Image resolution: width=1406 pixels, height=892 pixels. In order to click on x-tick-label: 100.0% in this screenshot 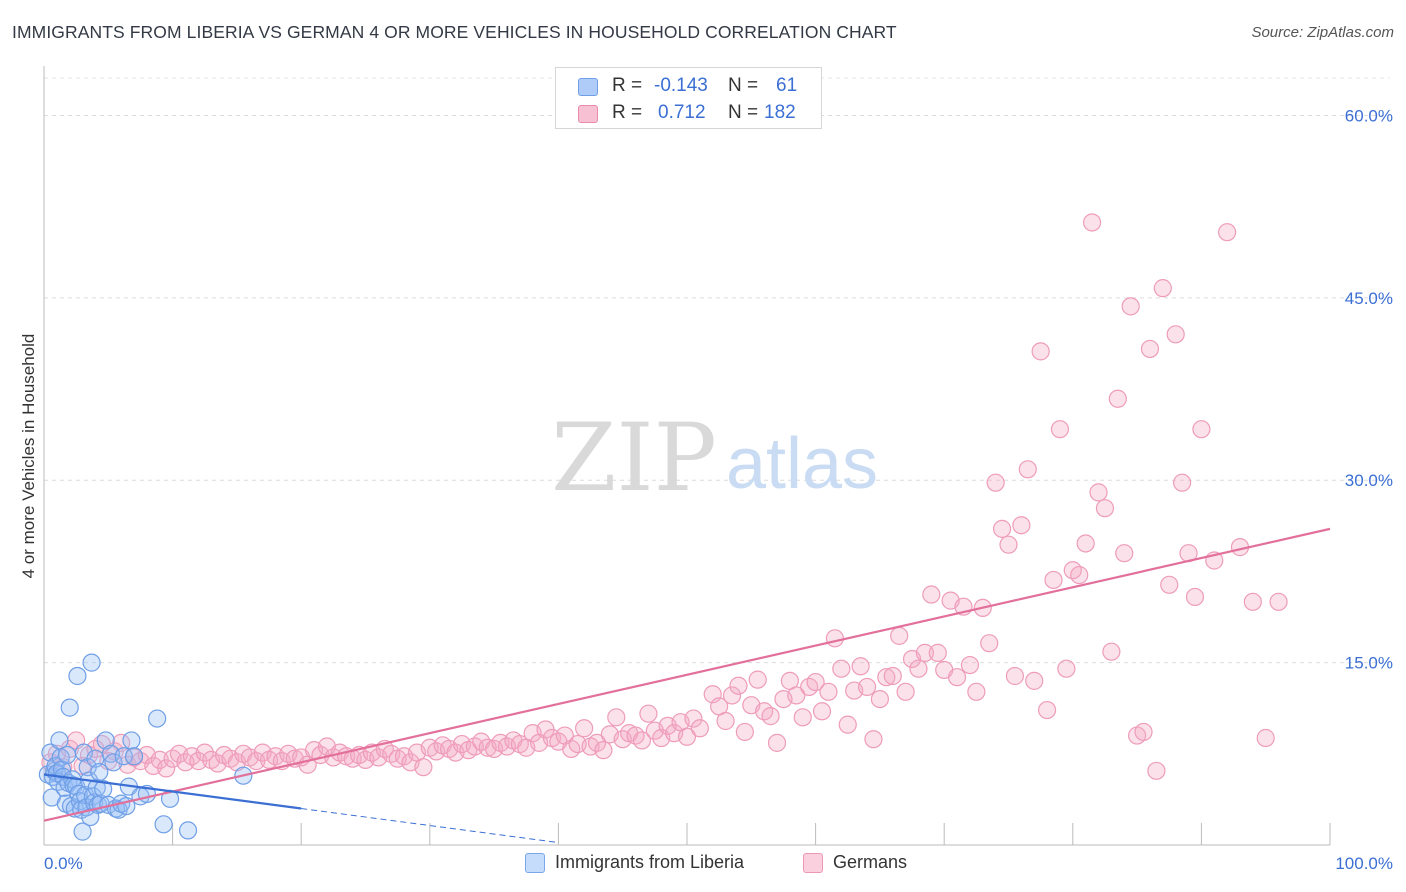, I will do `click(1364, 863)`.